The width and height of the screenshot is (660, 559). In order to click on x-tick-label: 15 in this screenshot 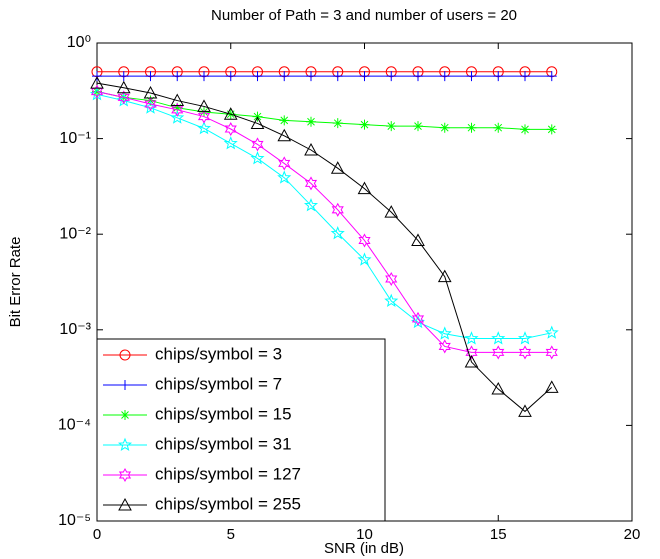, I will do `click(498, 534)`.